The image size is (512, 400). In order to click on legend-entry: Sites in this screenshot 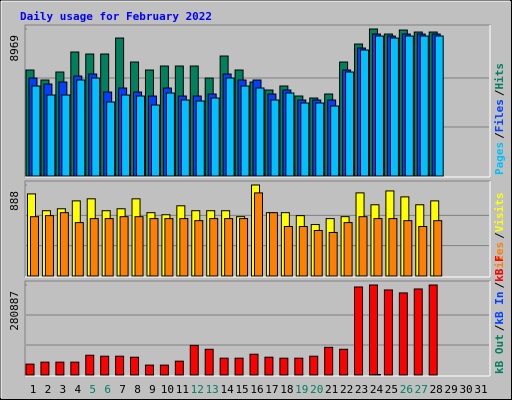, I will do `click(499, 258)`.